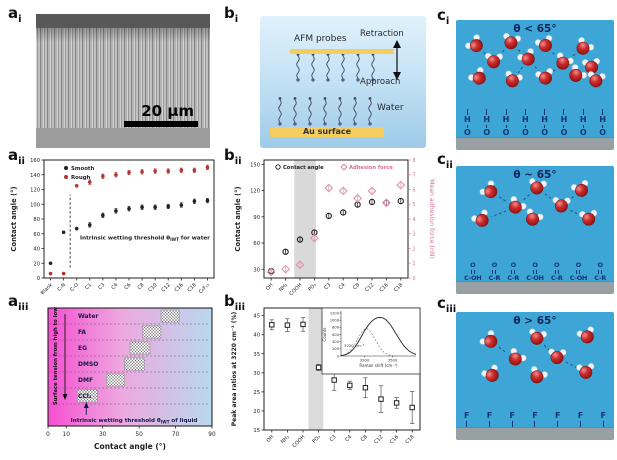 The width and height of the screenshot is (617, 460). I want to click on svg-text: 1, so click(414, 264).